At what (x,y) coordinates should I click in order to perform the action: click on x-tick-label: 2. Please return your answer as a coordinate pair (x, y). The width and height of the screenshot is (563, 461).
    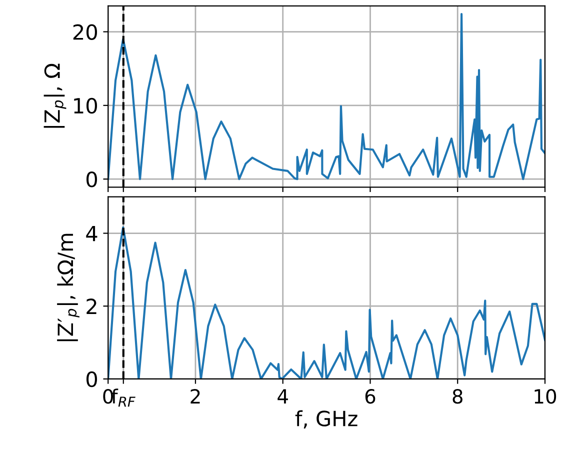
    Looking at the image, I should click on (195, 396).